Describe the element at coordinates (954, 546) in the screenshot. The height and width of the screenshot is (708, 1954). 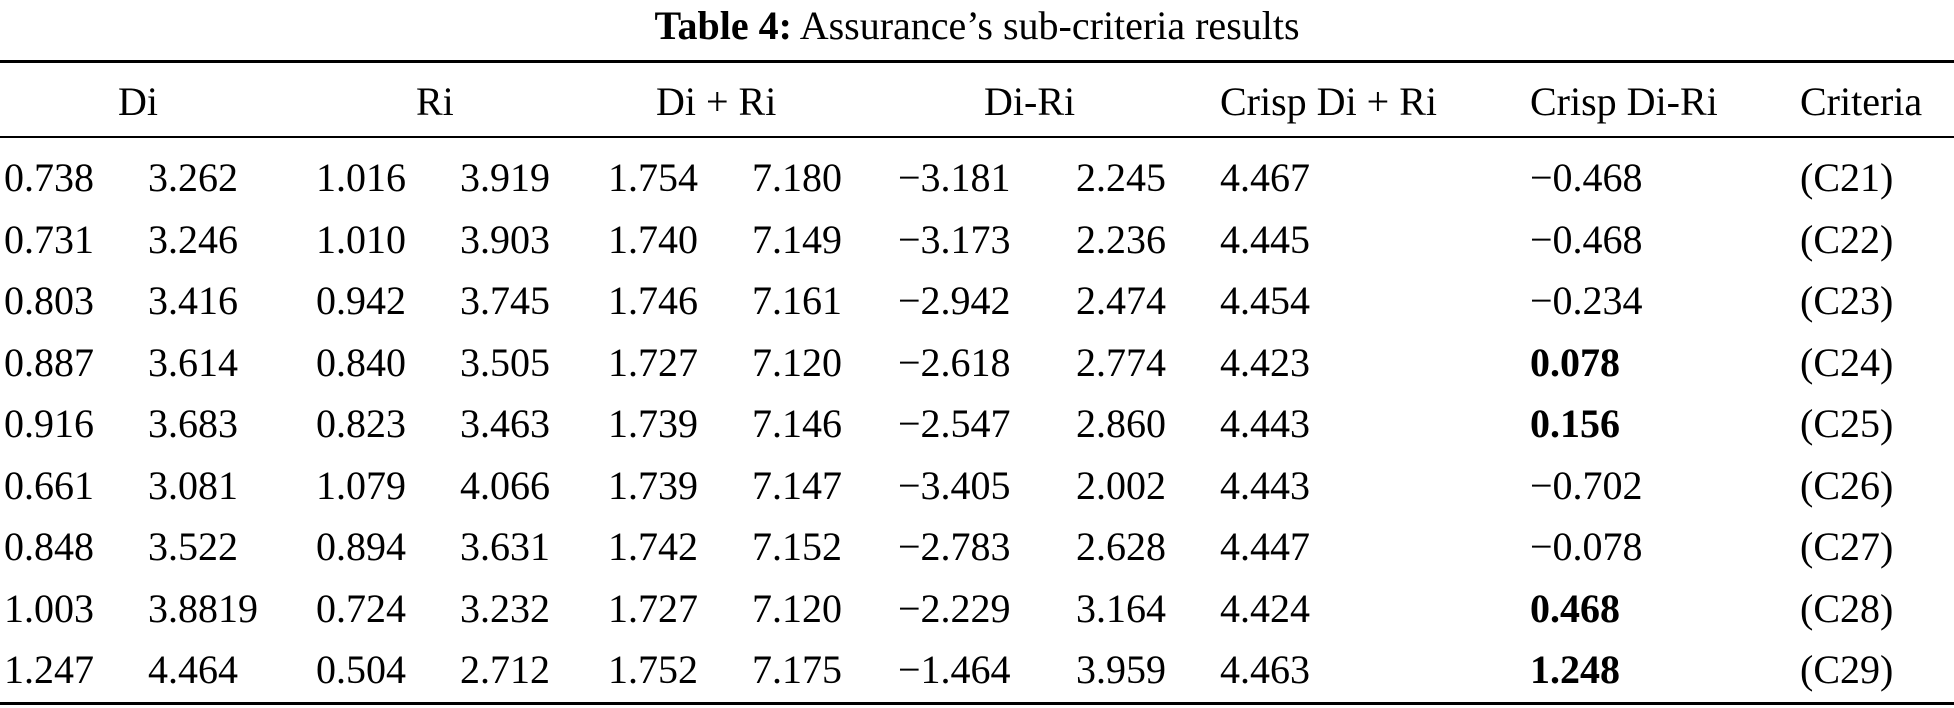
I see `cell-di-minus-ri-lower: −2.783` at that location.